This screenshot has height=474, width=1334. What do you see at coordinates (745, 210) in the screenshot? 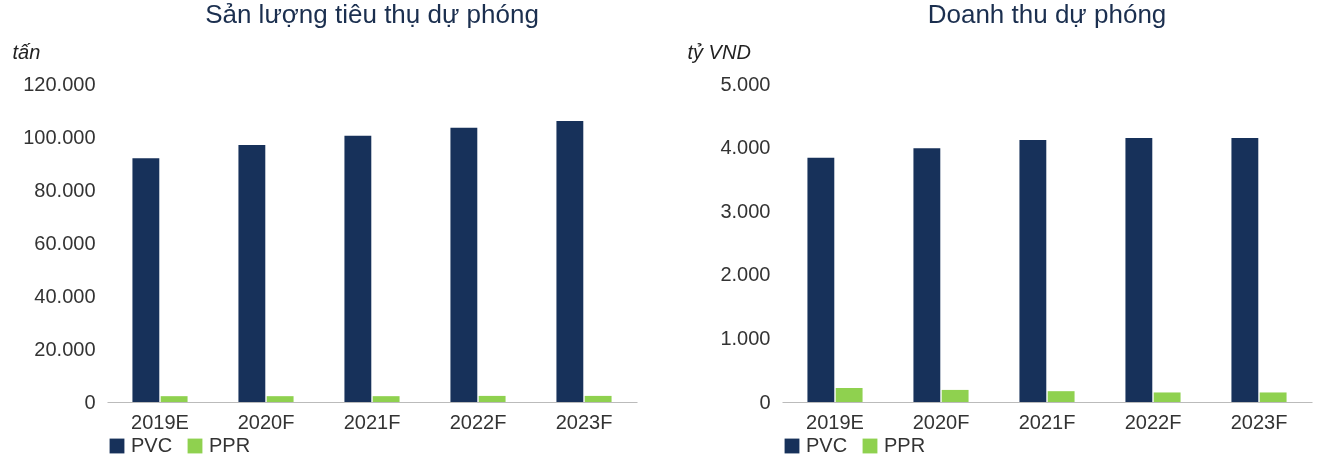
I see `y-tick-label: 3.000` at bounding box center [745, 210].